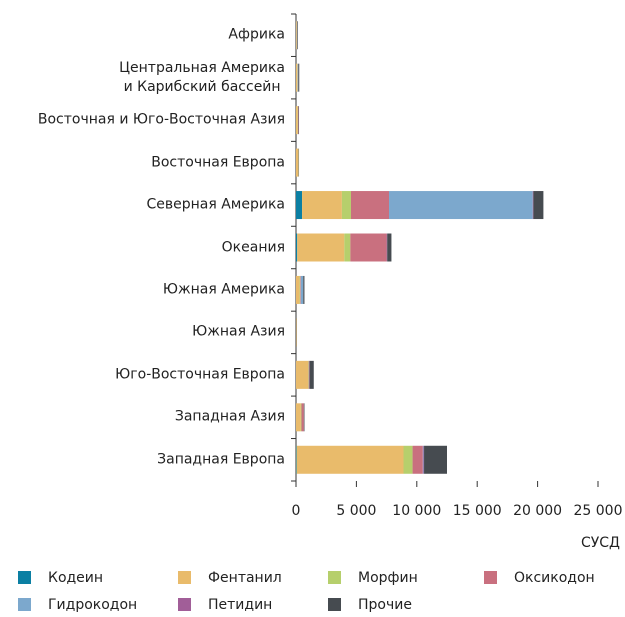  What do you see at coordinates (238, 331) in the screenshot?
I see `y-tick-label: Южная Азия` at bounding box center [238, 331].